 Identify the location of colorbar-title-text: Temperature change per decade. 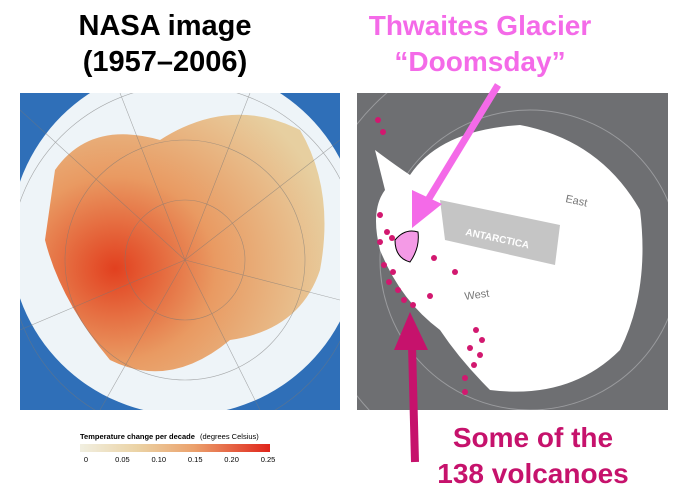
(137, 436).